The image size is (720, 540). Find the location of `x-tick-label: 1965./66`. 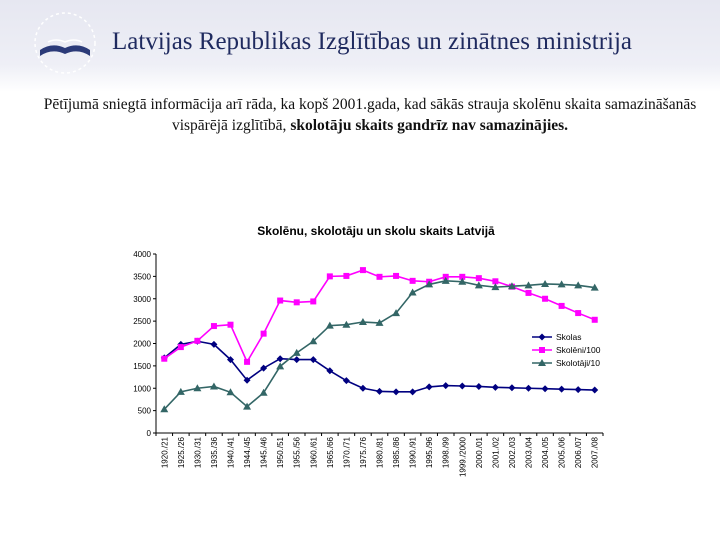

x-tick-label: 1965./66 is located at coordinates (330, 452).